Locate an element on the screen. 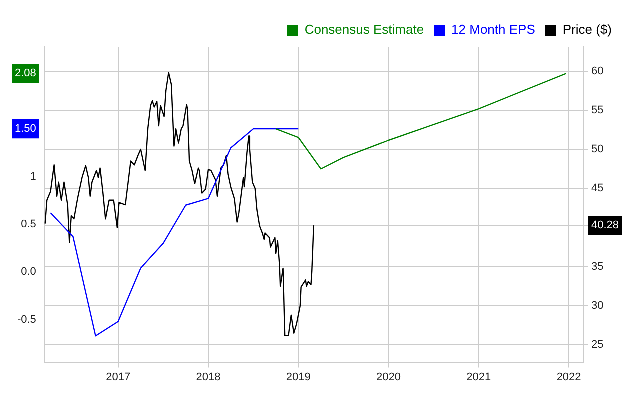 The image size is (640, 405). x-tick-label: 2017 is located at coordinates (118, 377).